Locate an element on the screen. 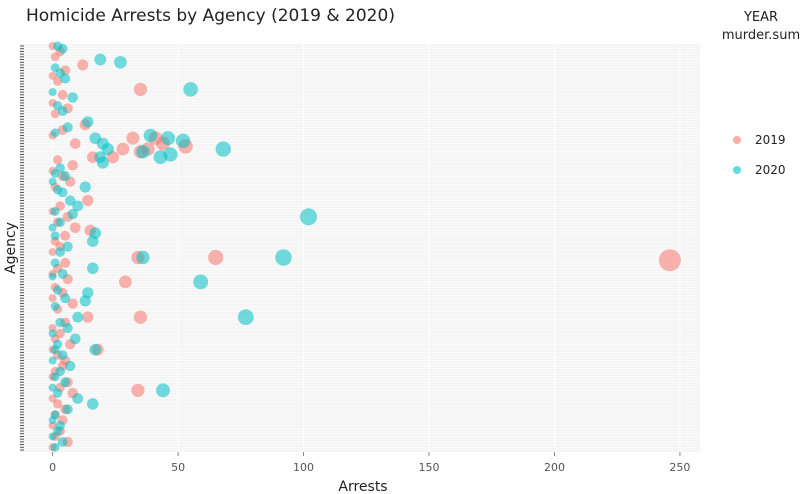  legend-key-2020 is located at coordinates (737, 170).